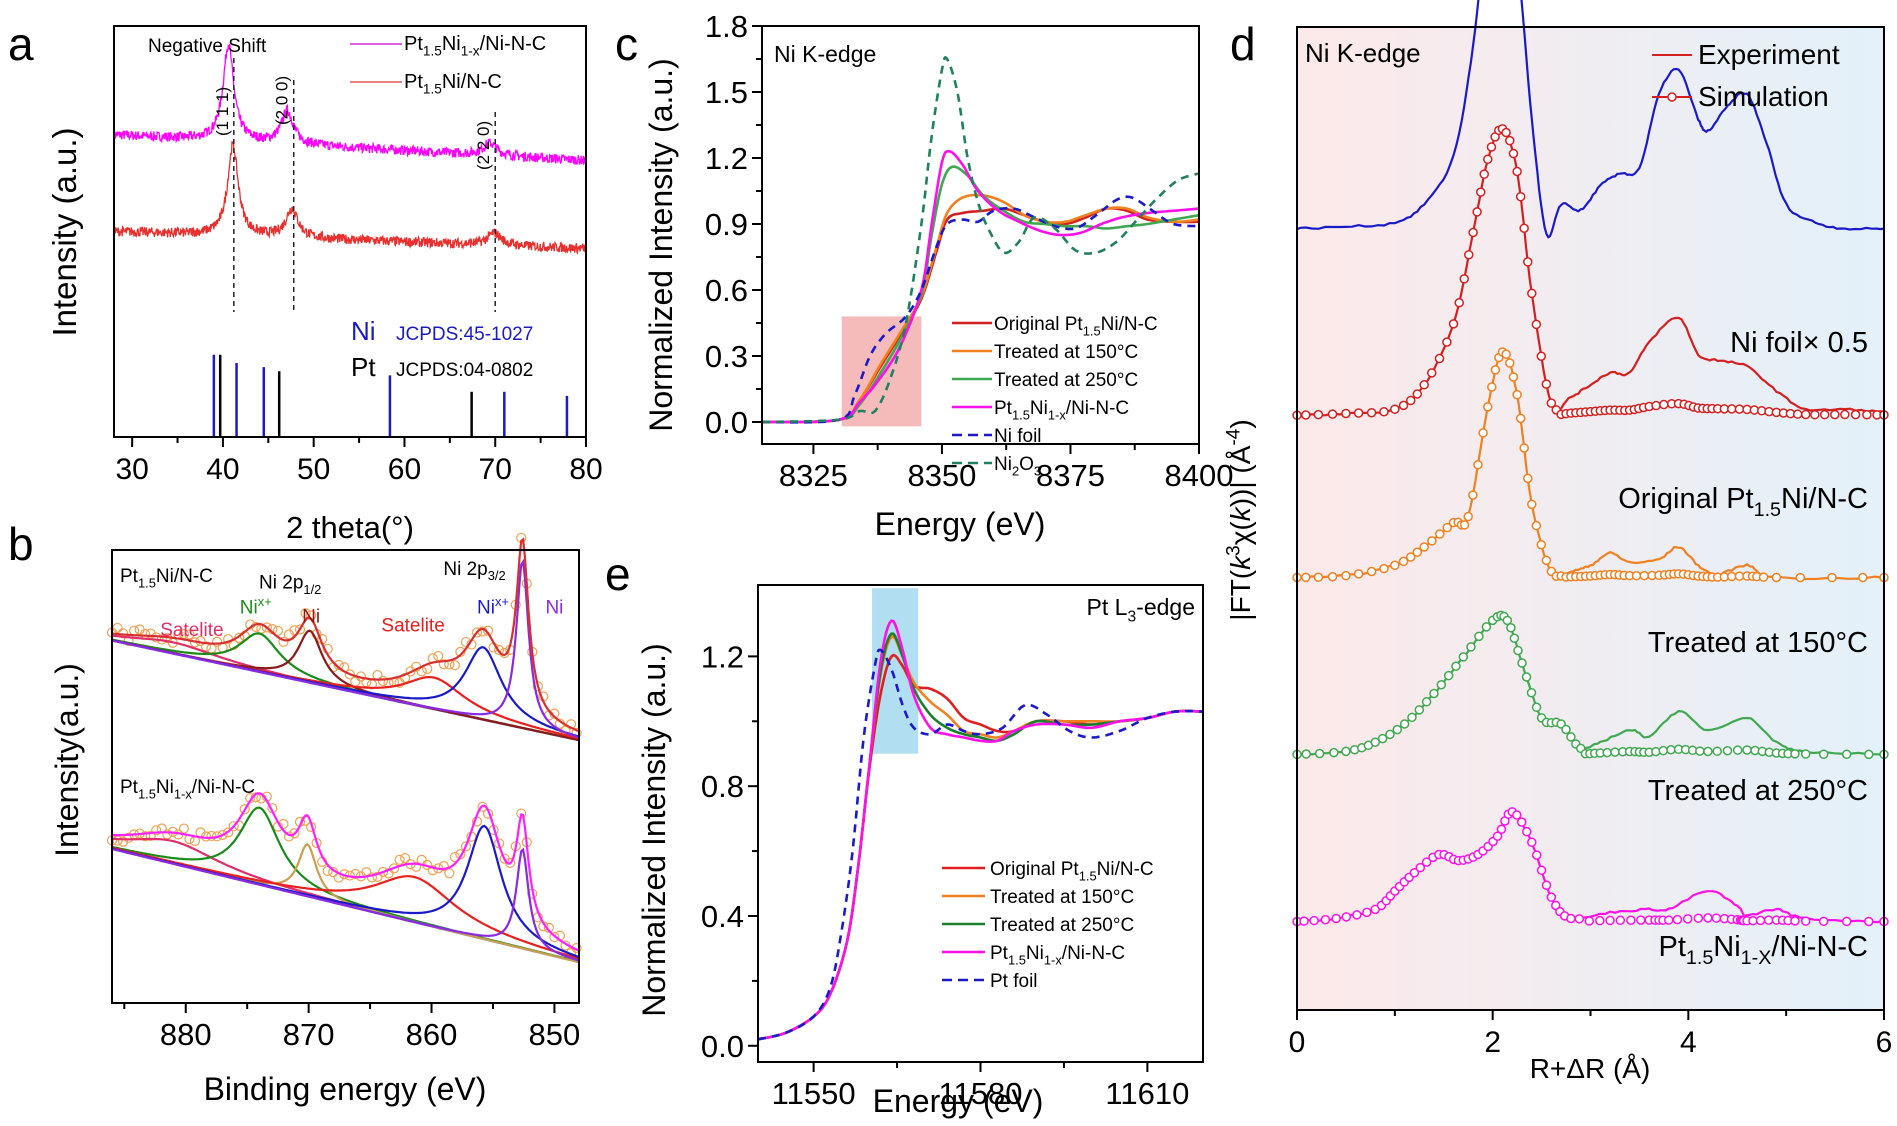  What do you see at coordinates (1758, 643) in the screenshot?
I see `exafs-series-label-part: Treated at 150°C` at bounding box center [1758, 643].